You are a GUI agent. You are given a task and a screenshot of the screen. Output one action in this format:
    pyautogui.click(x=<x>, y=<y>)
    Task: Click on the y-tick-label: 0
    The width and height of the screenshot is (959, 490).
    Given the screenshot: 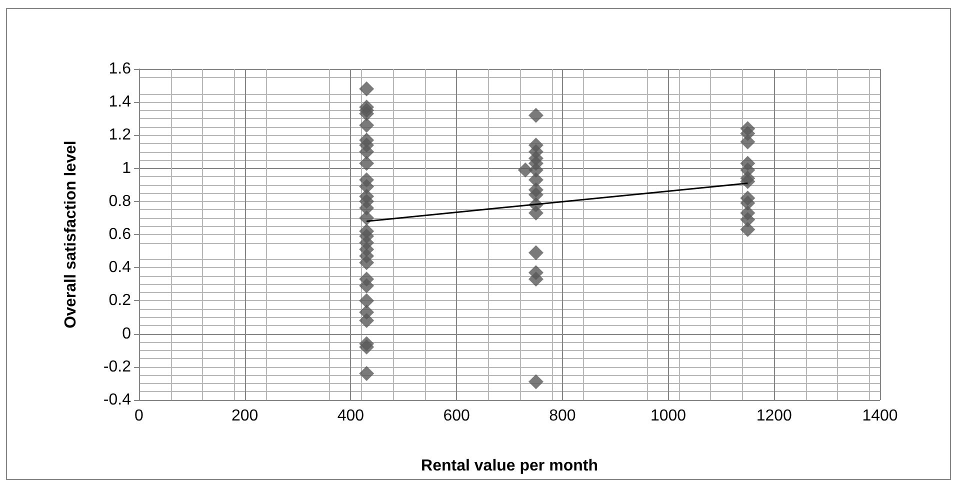 What is the action you would take?
    pyautogui.click(x=127, y=333)
    